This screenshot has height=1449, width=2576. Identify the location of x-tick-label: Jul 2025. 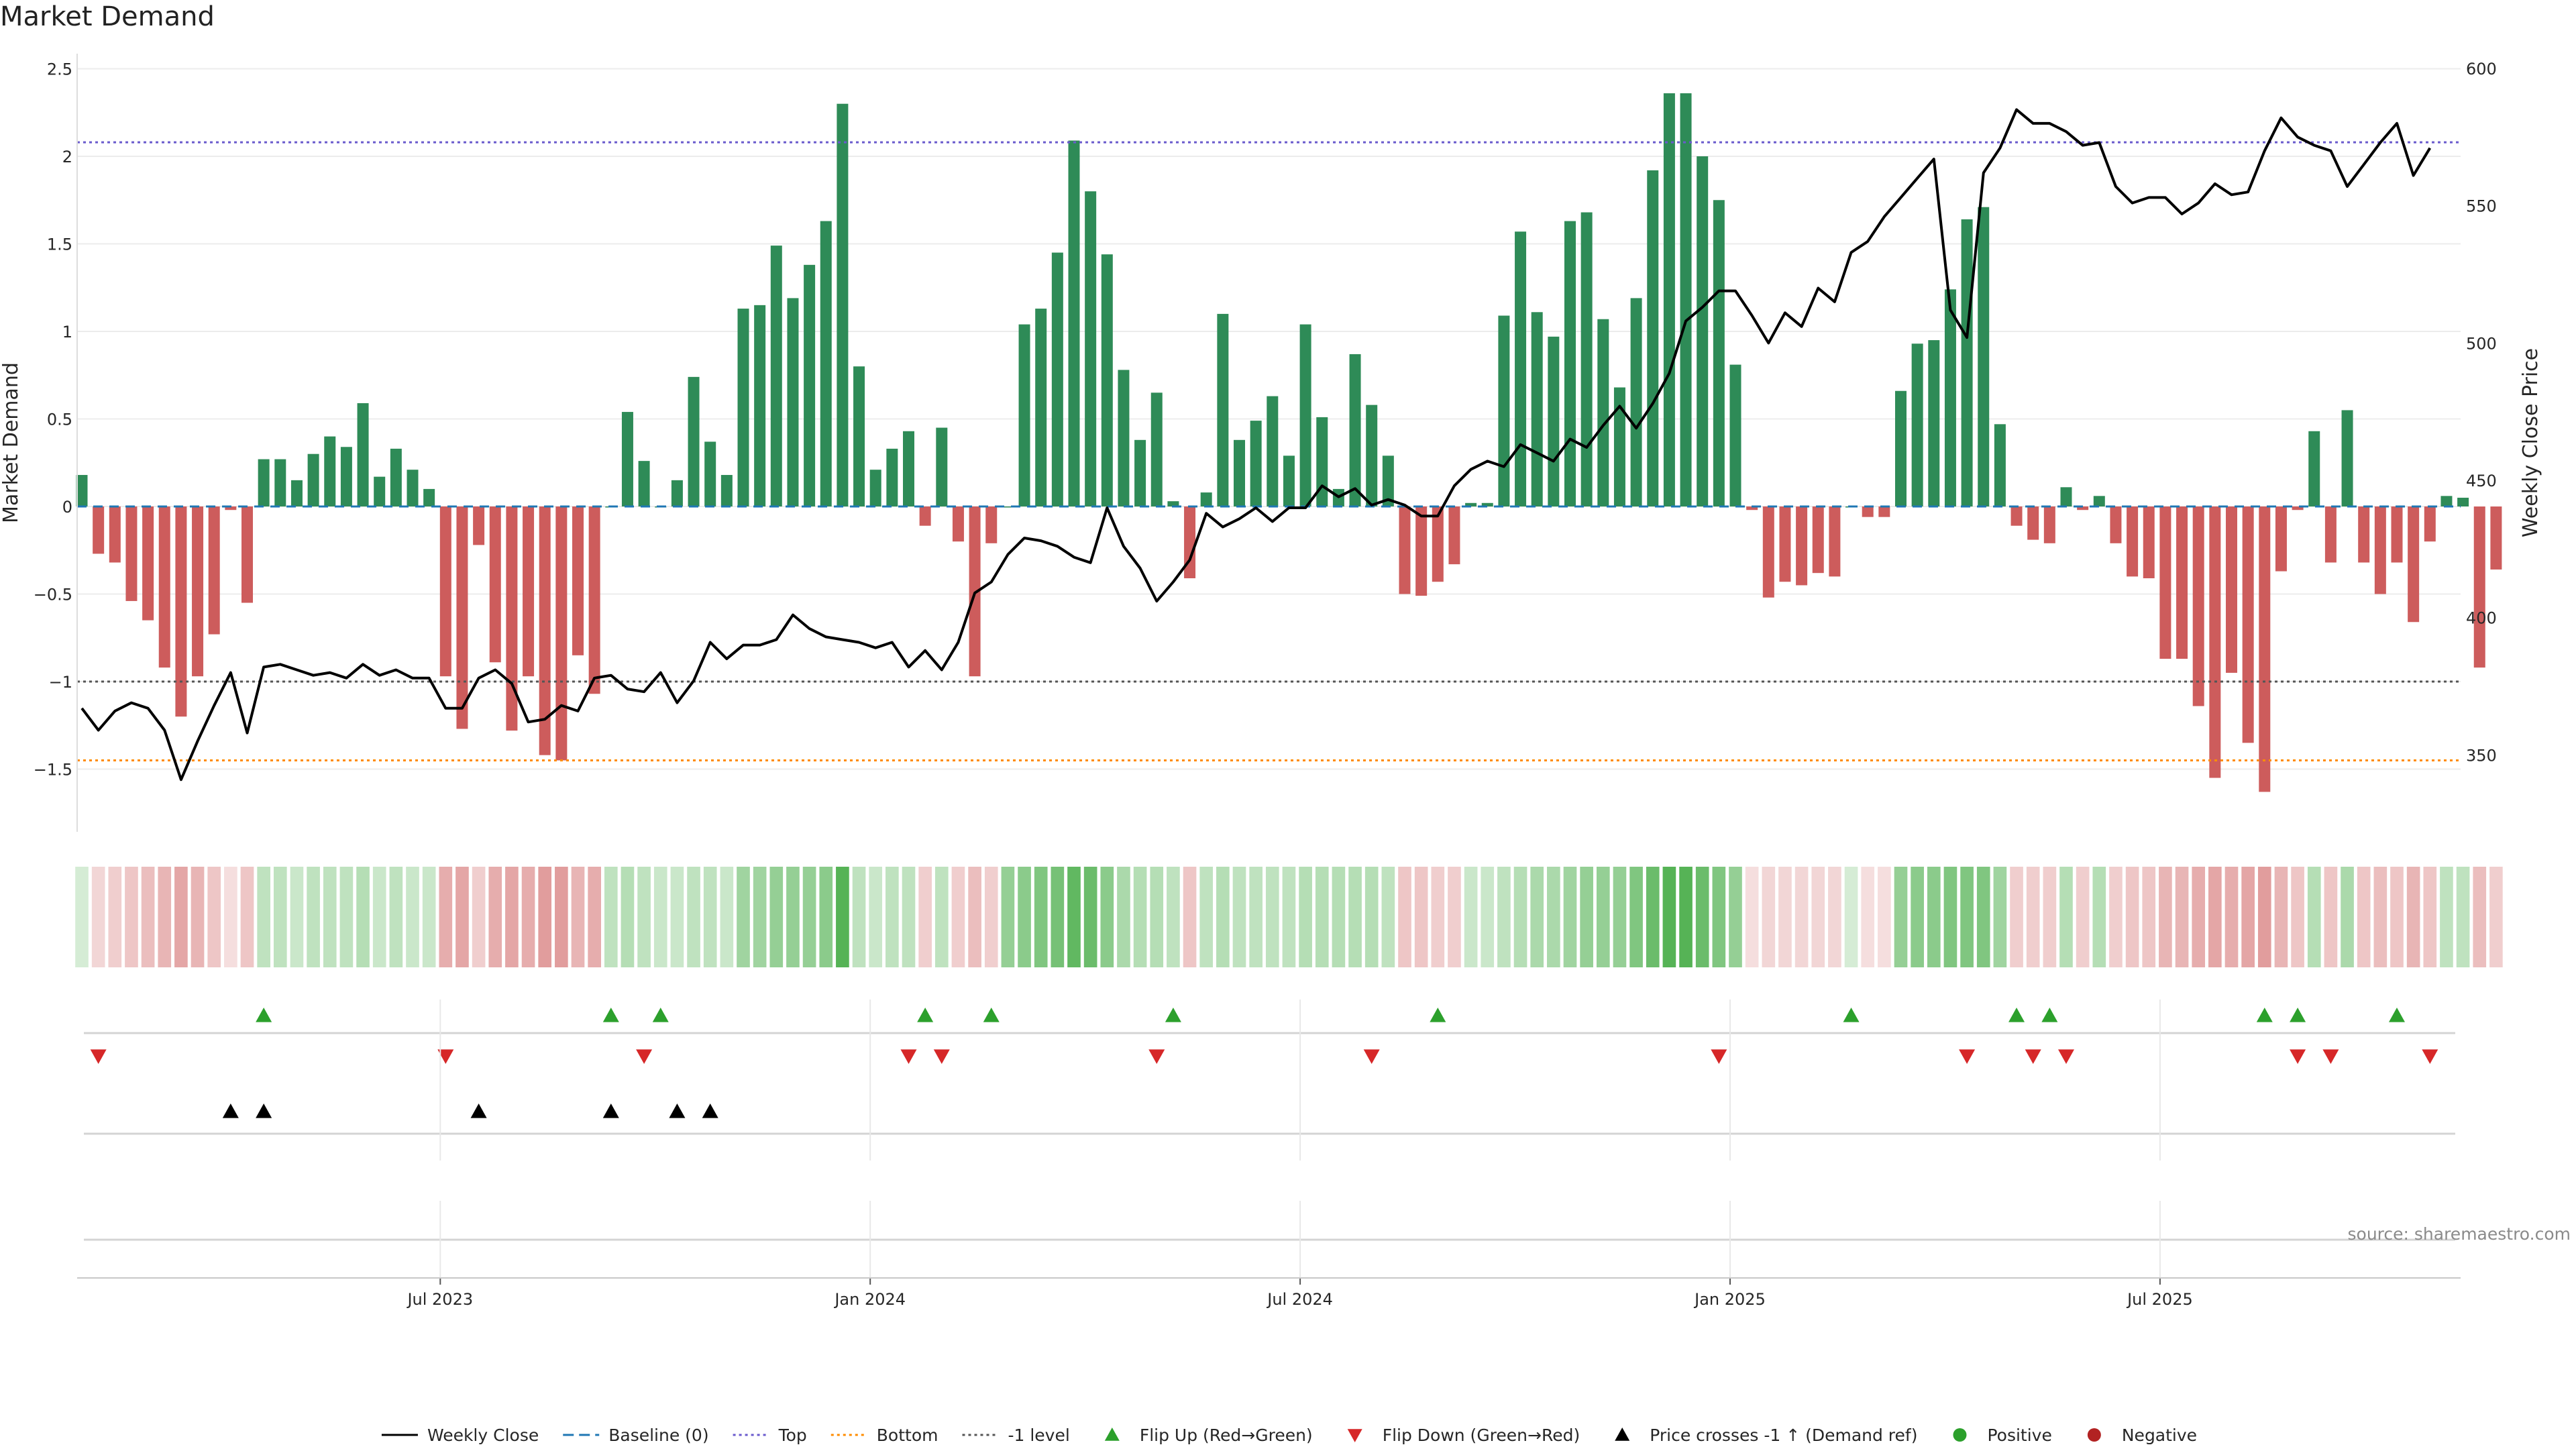
(2159, 1299).